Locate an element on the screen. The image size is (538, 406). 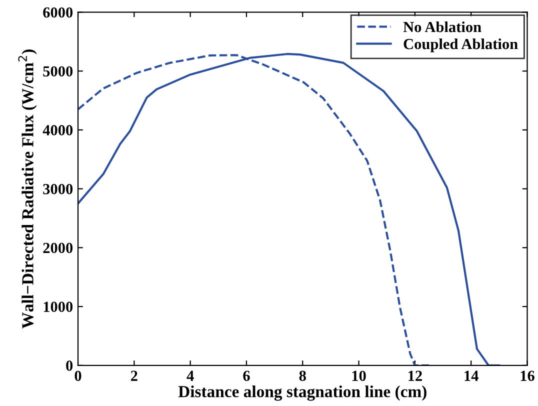
legend-label: Coupled Ablation is located at coordinates (461, 45).